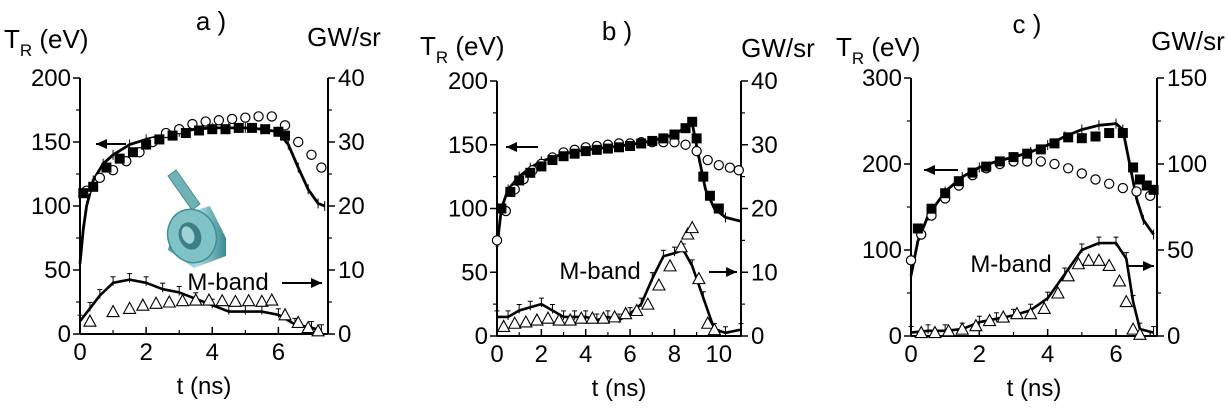 The image size is (1228, 413). What do you see at coordinates (227, 282) in the screenshot?
I see `mband-annotation: M-band` at bounding box center [227, 282].